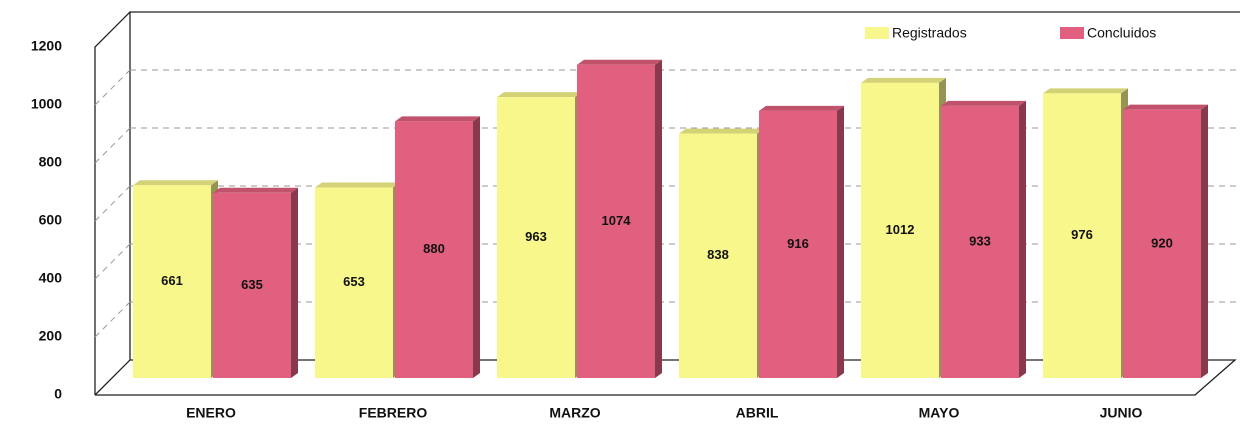 This screenshot has width=1244, height=424. I want to click on value-label: 635, so click(252, 284).